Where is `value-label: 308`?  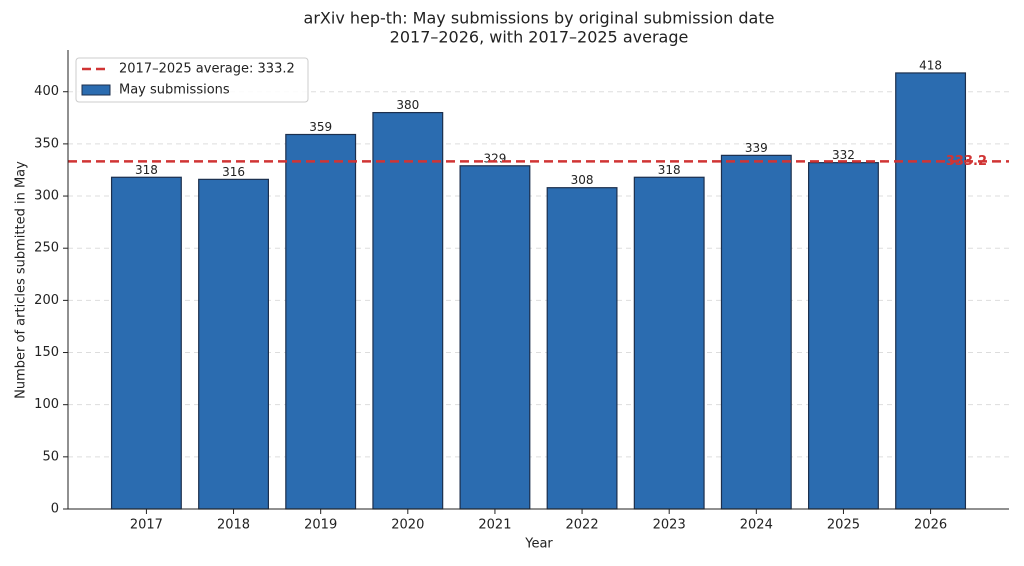 value-label: 308 is located at coordinates (582, 180).